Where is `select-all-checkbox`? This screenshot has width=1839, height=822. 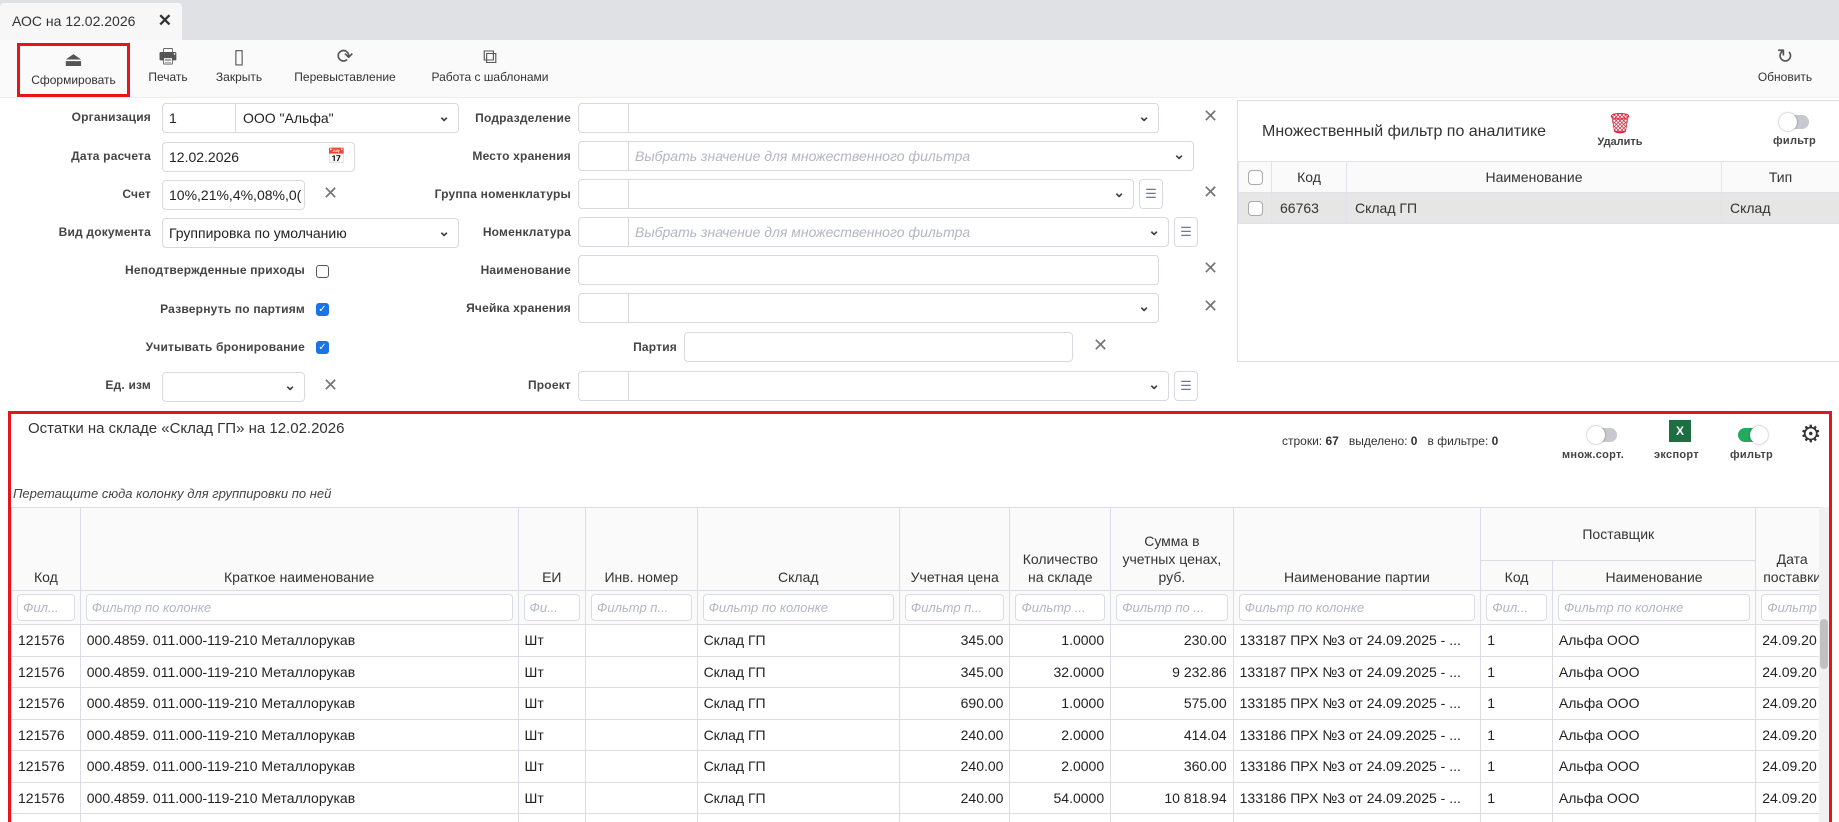
select-all-checkbox is located at coordinates (1255, 177).